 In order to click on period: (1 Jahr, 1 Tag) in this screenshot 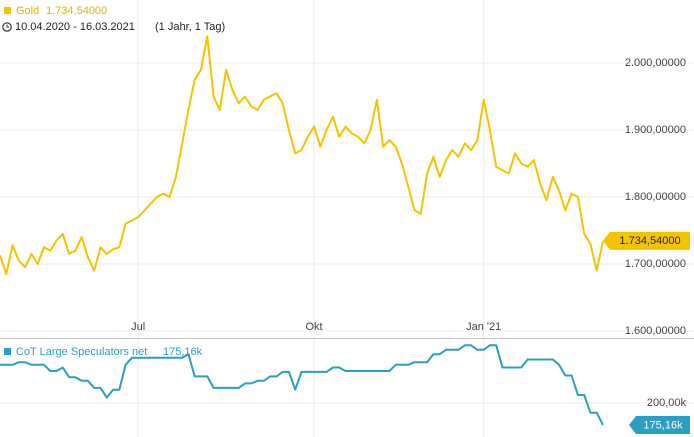, I will do `click(190, 27)`.